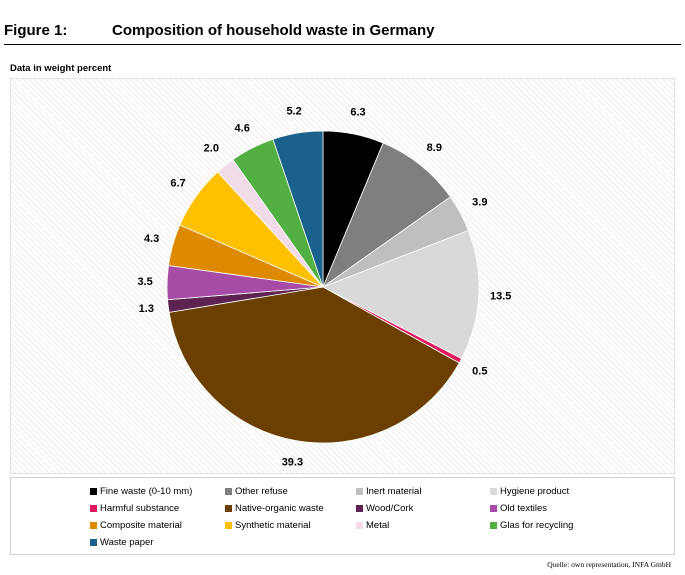 This screenshot has width=685, height=575. What do you see at coordinates (211, 148) in the screenshot?
I see `data-label-metal: 2.0` at bounding box center [211, 148].